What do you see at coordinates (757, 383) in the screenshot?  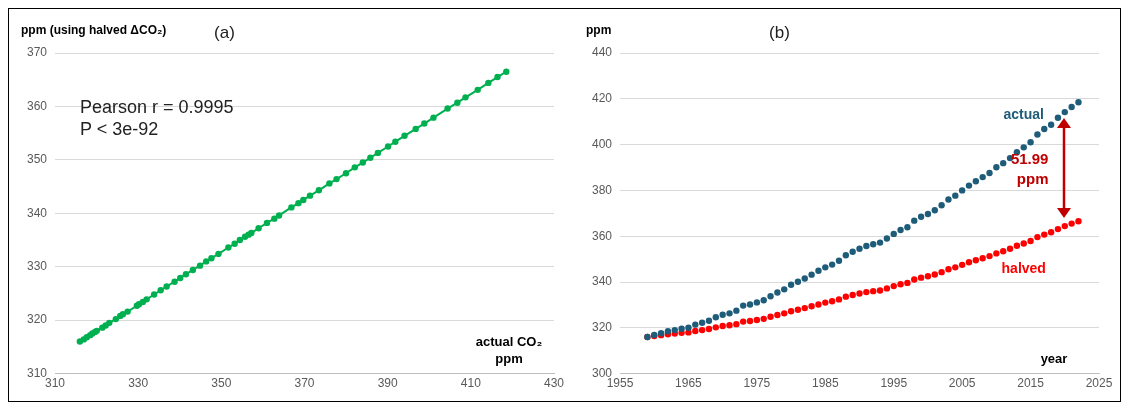 I see `x-tick-label: 1975` at bounding box center [757, 383].